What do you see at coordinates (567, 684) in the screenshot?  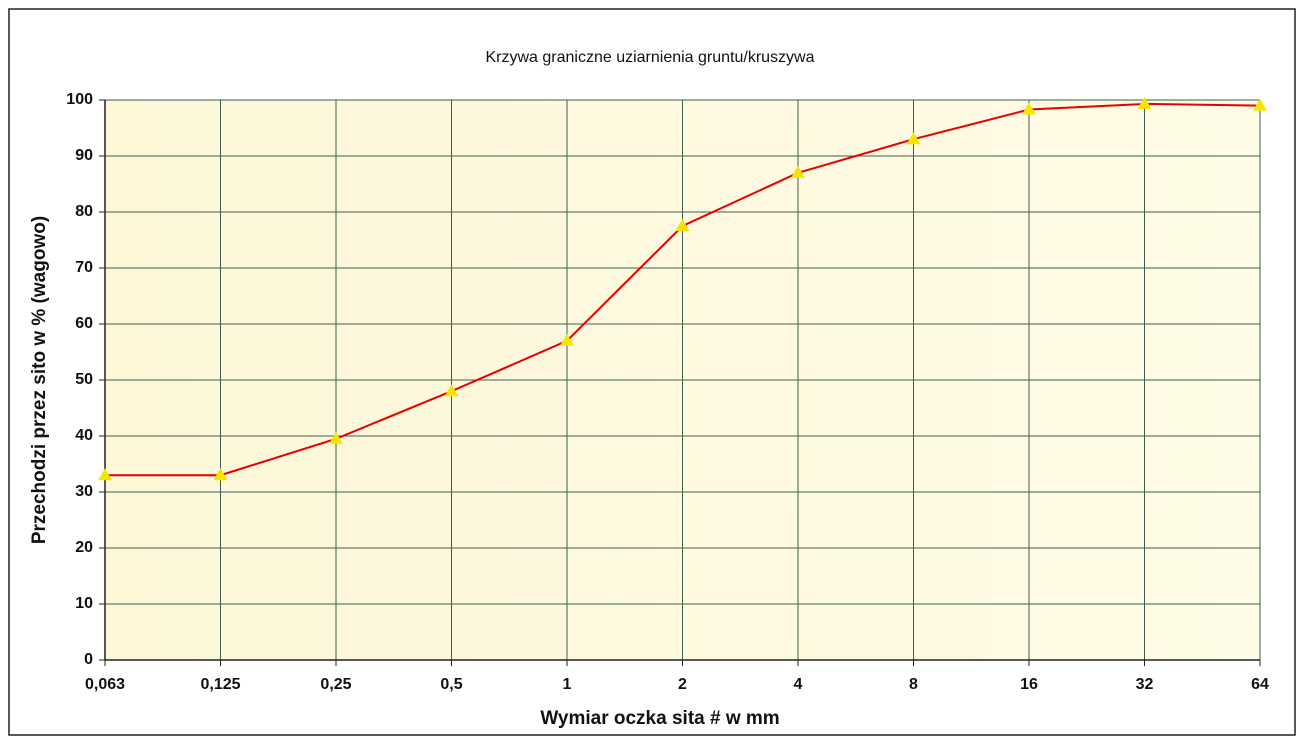 I see `x-tick-label: 1` at bounding box center [567, 684].